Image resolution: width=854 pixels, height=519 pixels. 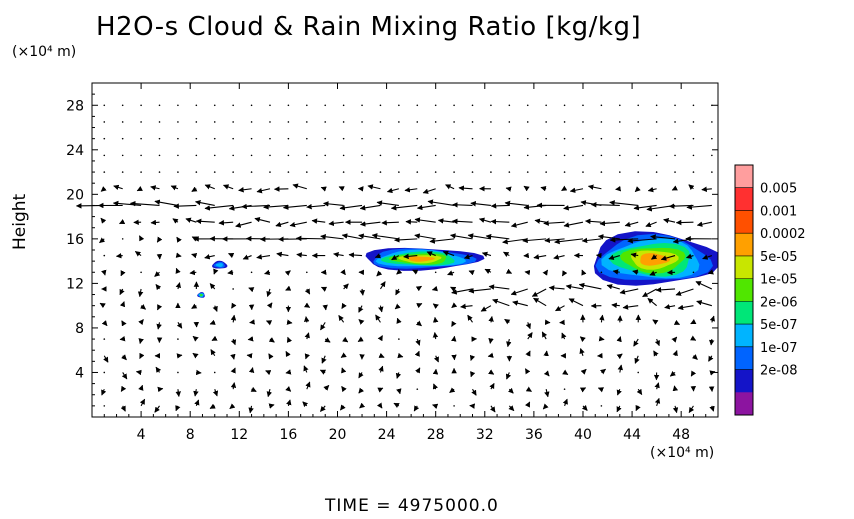 What do you see at coordinates (779, 348) in the screenshot?
I see `colorbar-label: 1e-07` at bounding box center [779, 348].